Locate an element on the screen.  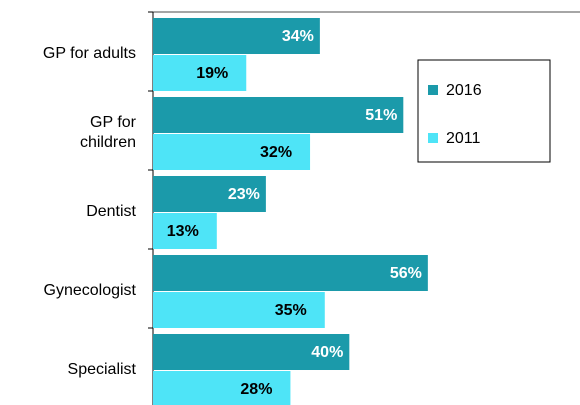
category-label: Specialist is located at coordinates (101, 369).